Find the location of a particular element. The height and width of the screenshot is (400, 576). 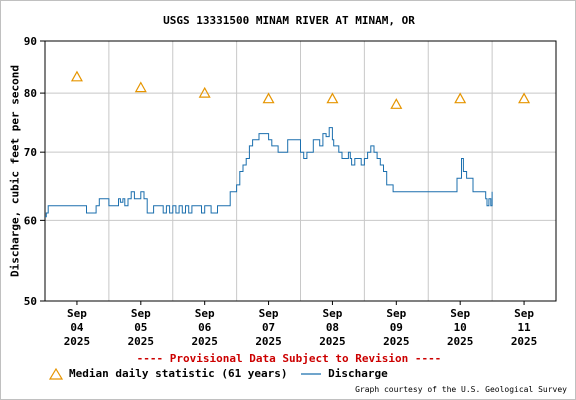

legend-item-median: Median daily statistic (61 years) is located at coordinates (168, 373).